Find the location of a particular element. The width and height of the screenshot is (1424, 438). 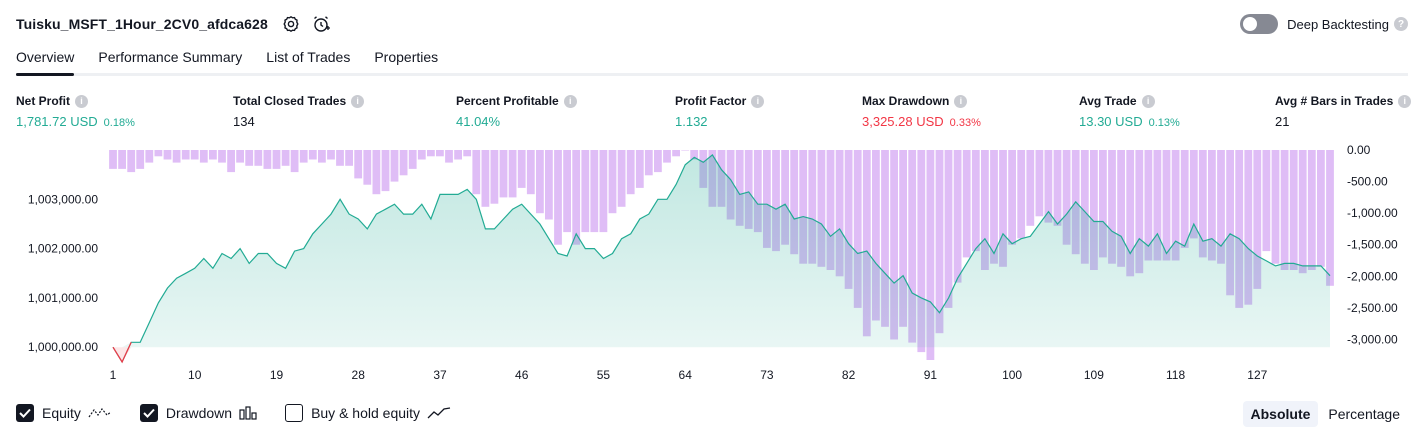

add-alert-icon is located at coordinates (321, 24).